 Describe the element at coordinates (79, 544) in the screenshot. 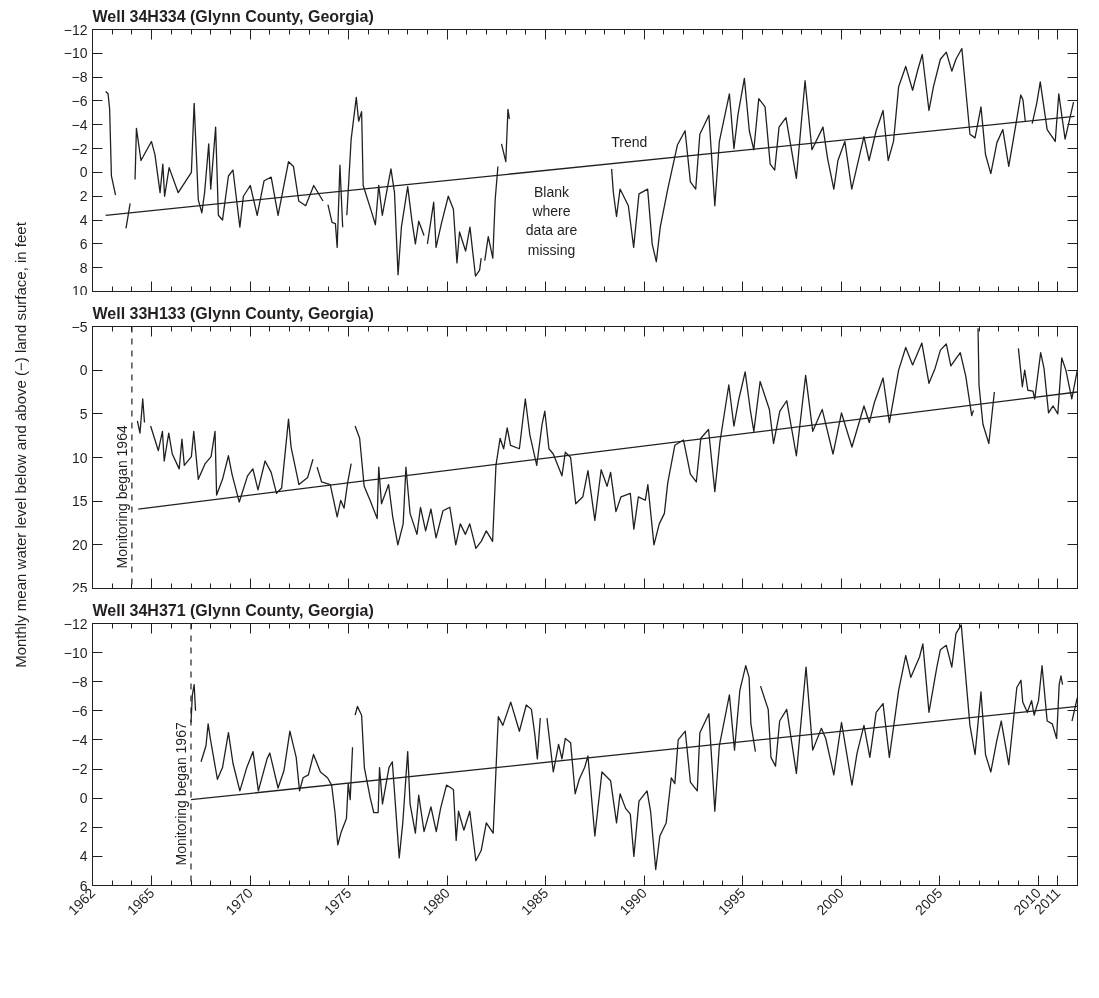

I see `y-tick-label: 20` at that location.